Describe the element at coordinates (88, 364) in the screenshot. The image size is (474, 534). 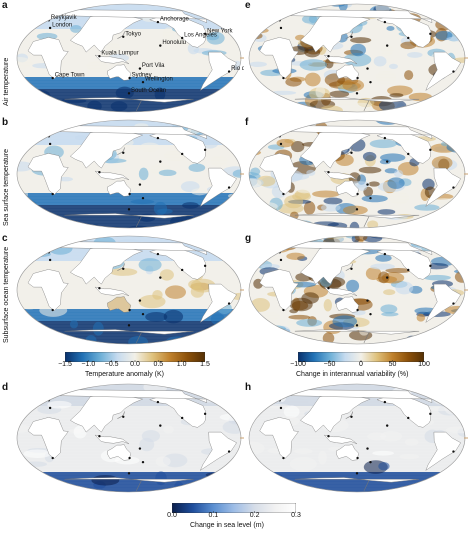
I see `colorbar-tick-label: −1.0` at that location.